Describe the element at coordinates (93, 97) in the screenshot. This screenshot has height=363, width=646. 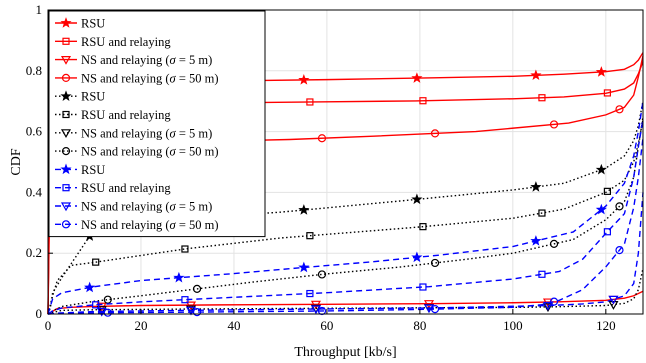
I see `legend-label-4: RSU` at that location.